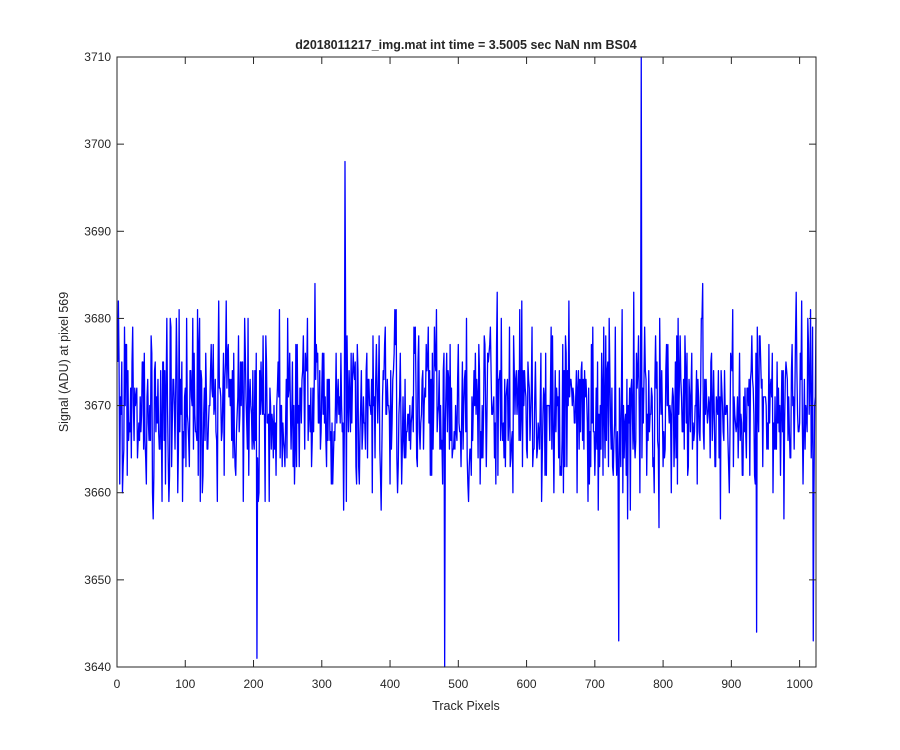 The width and height of the screenshot is (900, 750). I want to click on y-axis-title: Signal (ADU) at pixel 569, so click(64, 362).